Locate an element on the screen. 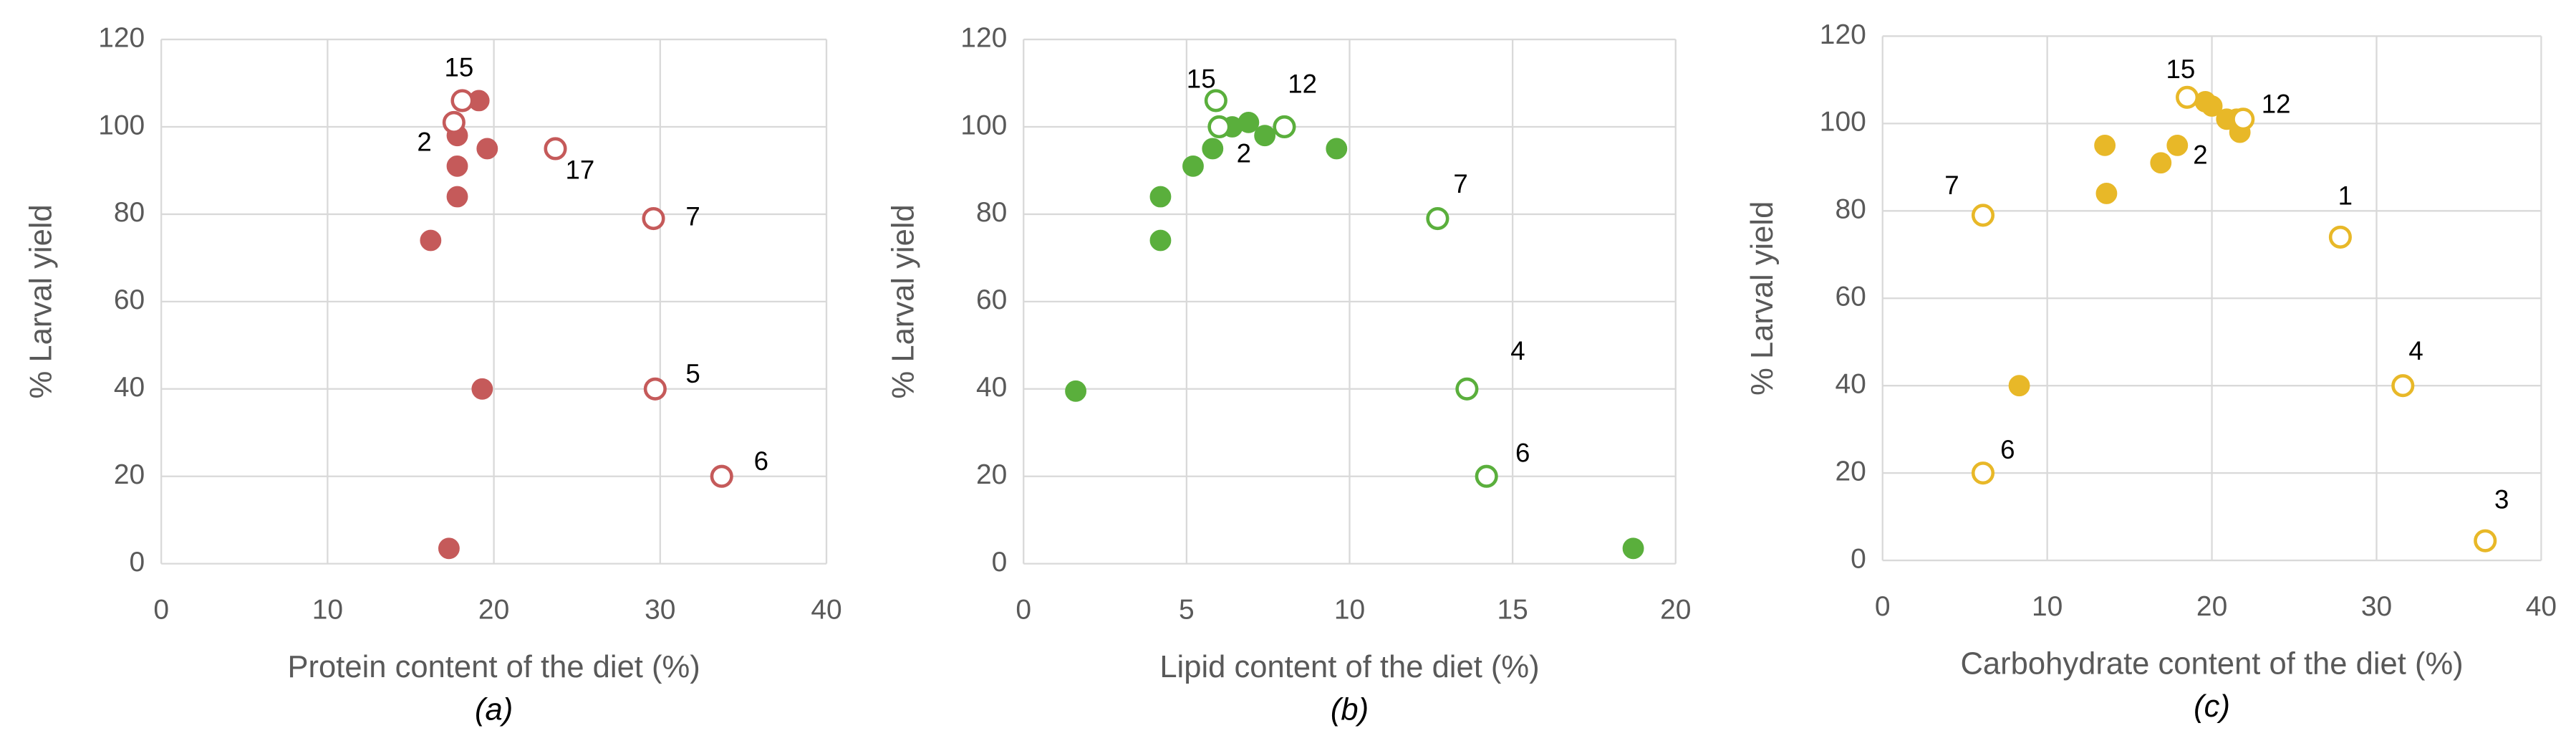 The image size is (2576, 756). caption: (b) is located at coordinates (1350, 710).